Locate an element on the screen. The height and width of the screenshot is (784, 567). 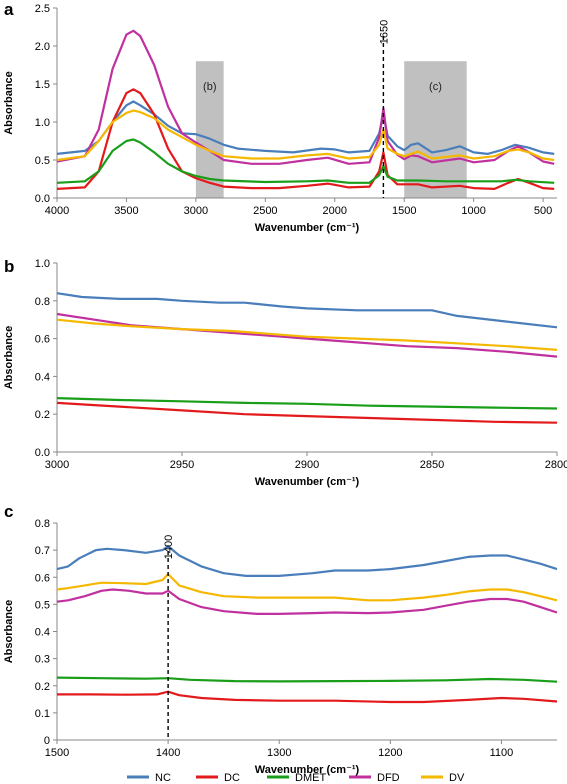
x-tick-label: 3500 is located at coordinates (126, 211).